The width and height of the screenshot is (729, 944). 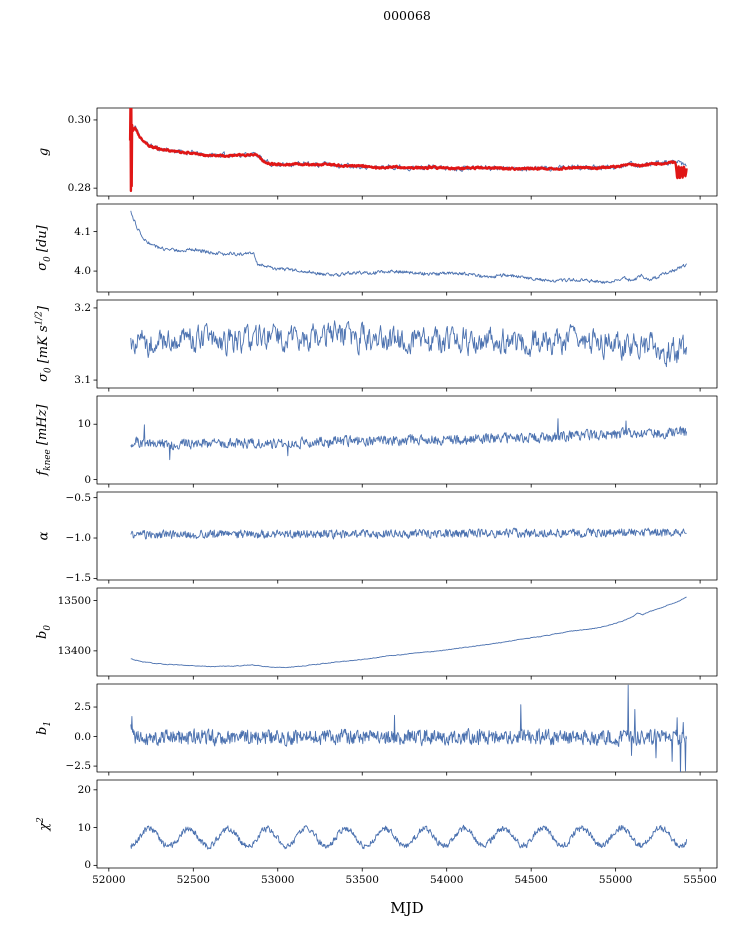 I want to click on figure-title: 000068, so click(x=407, y=15).